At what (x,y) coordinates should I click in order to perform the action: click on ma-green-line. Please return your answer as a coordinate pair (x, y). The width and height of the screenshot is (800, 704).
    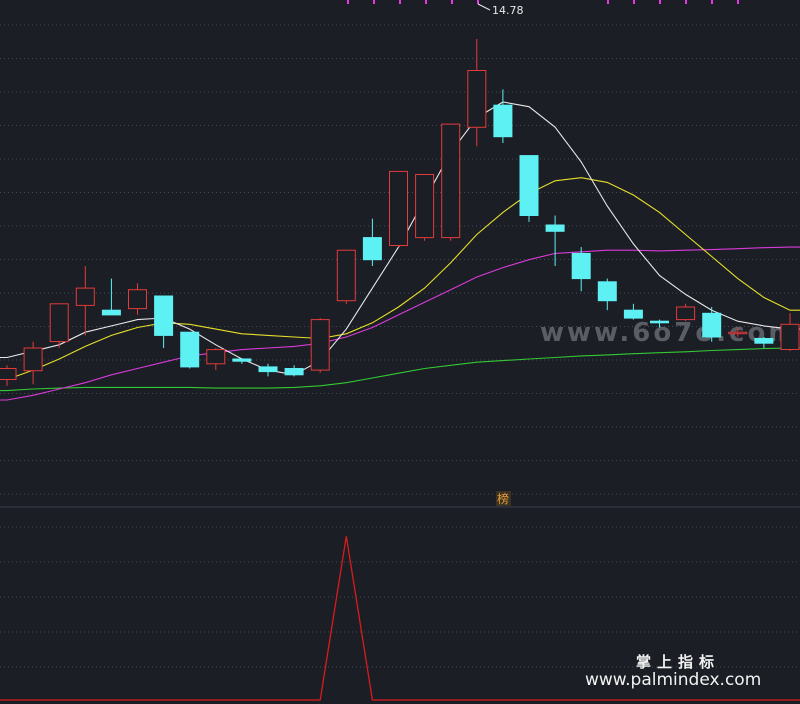
    Looking at the image, I should click on (400, 369).